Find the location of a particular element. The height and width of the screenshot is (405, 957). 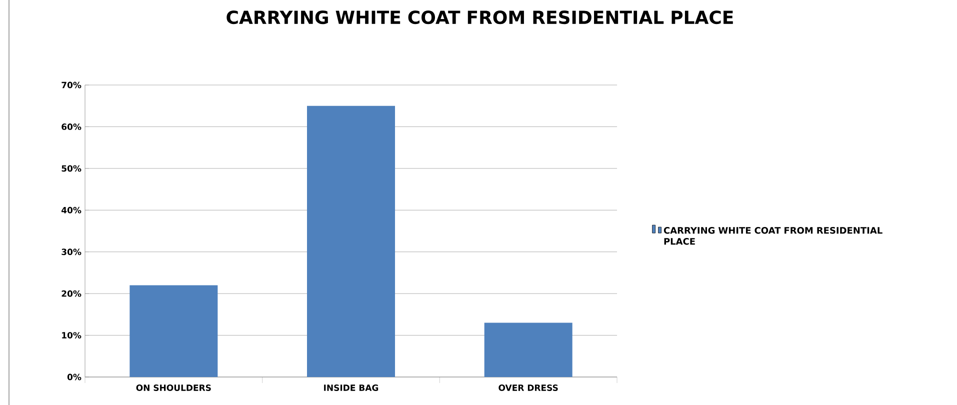

y-tick-label: 70% is located at coordinates (72, 85).